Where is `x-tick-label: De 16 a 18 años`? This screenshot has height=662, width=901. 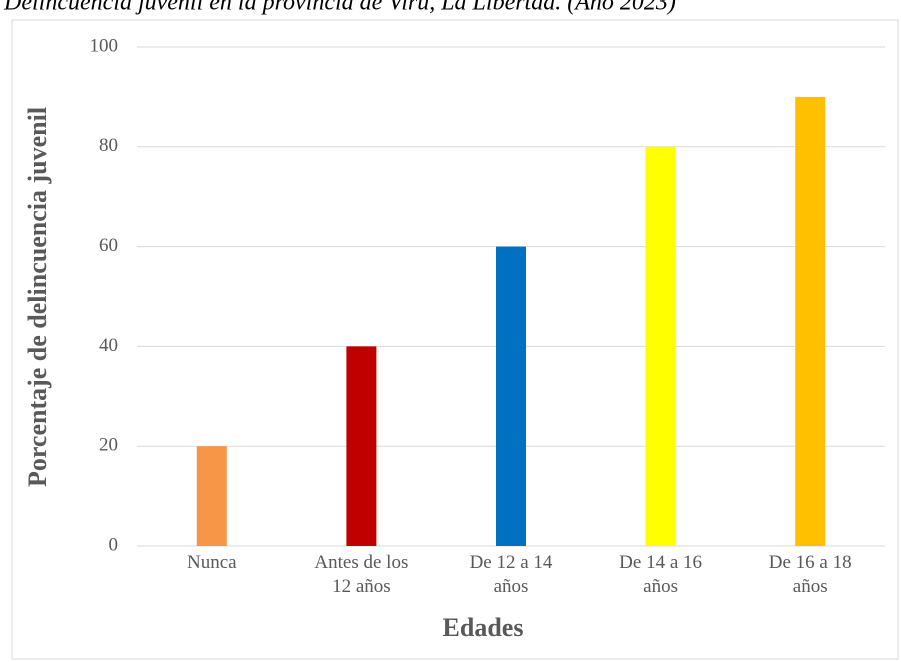 x-tick-label: De 16 a 18 años is located at coordinates (810, 574).